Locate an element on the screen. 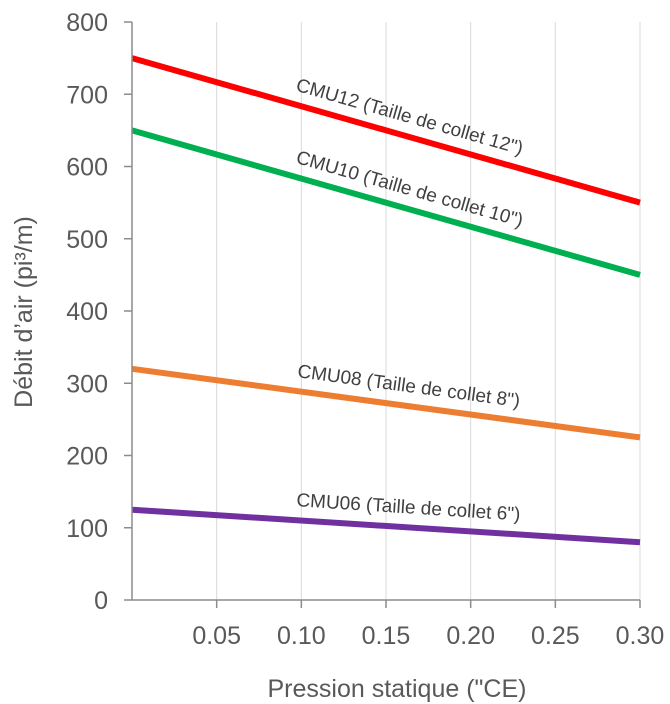  y-tick-label: 500 is located at coordinates (87, 240).